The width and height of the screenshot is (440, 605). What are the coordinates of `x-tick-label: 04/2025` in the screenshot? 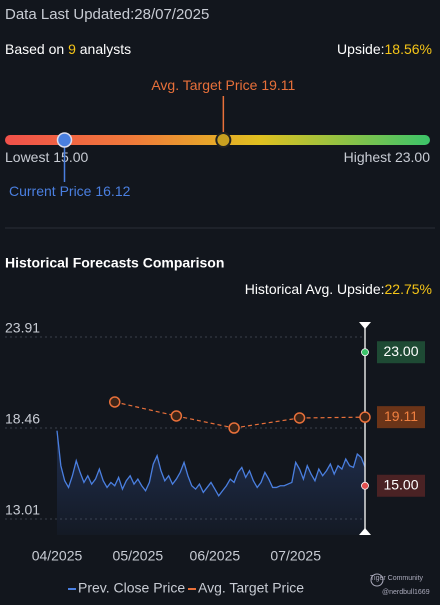 It's located at (57, 556).